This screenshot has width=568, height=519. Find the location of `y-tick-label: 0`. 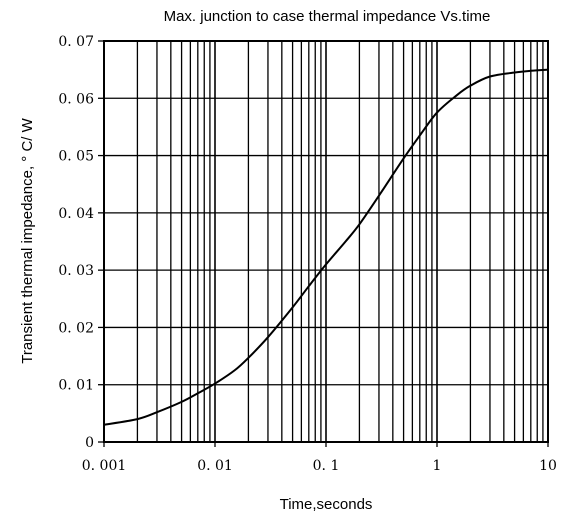

y-tick-label: 0 is located at coordinates (89, 443).